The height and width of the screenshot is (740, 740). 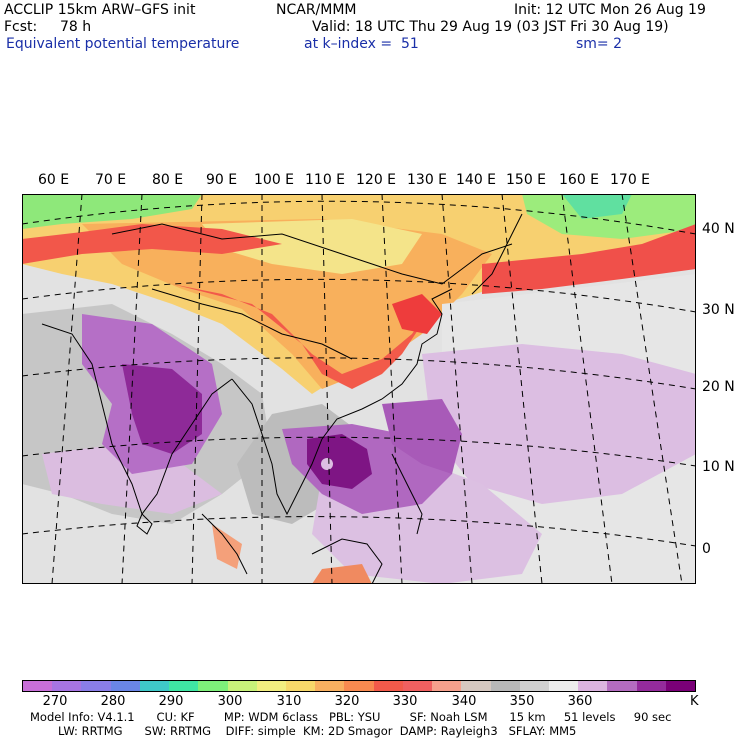 I want to click on colorbar-tick-label: 310, so click(x=289, y=701).